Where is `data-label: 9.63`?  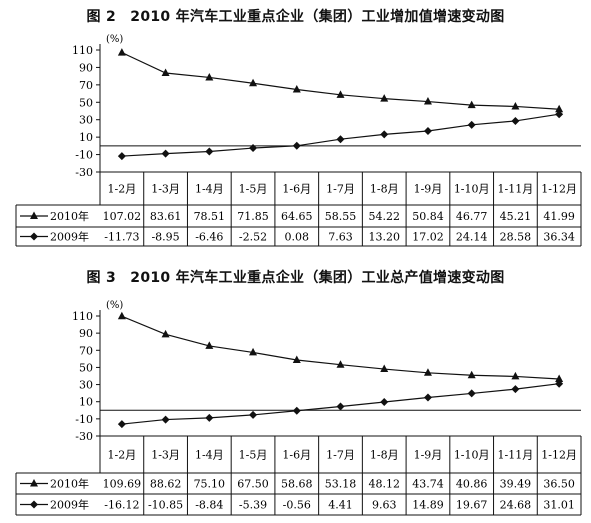 data-label: 9.63 is located at coordinates (384, 505).